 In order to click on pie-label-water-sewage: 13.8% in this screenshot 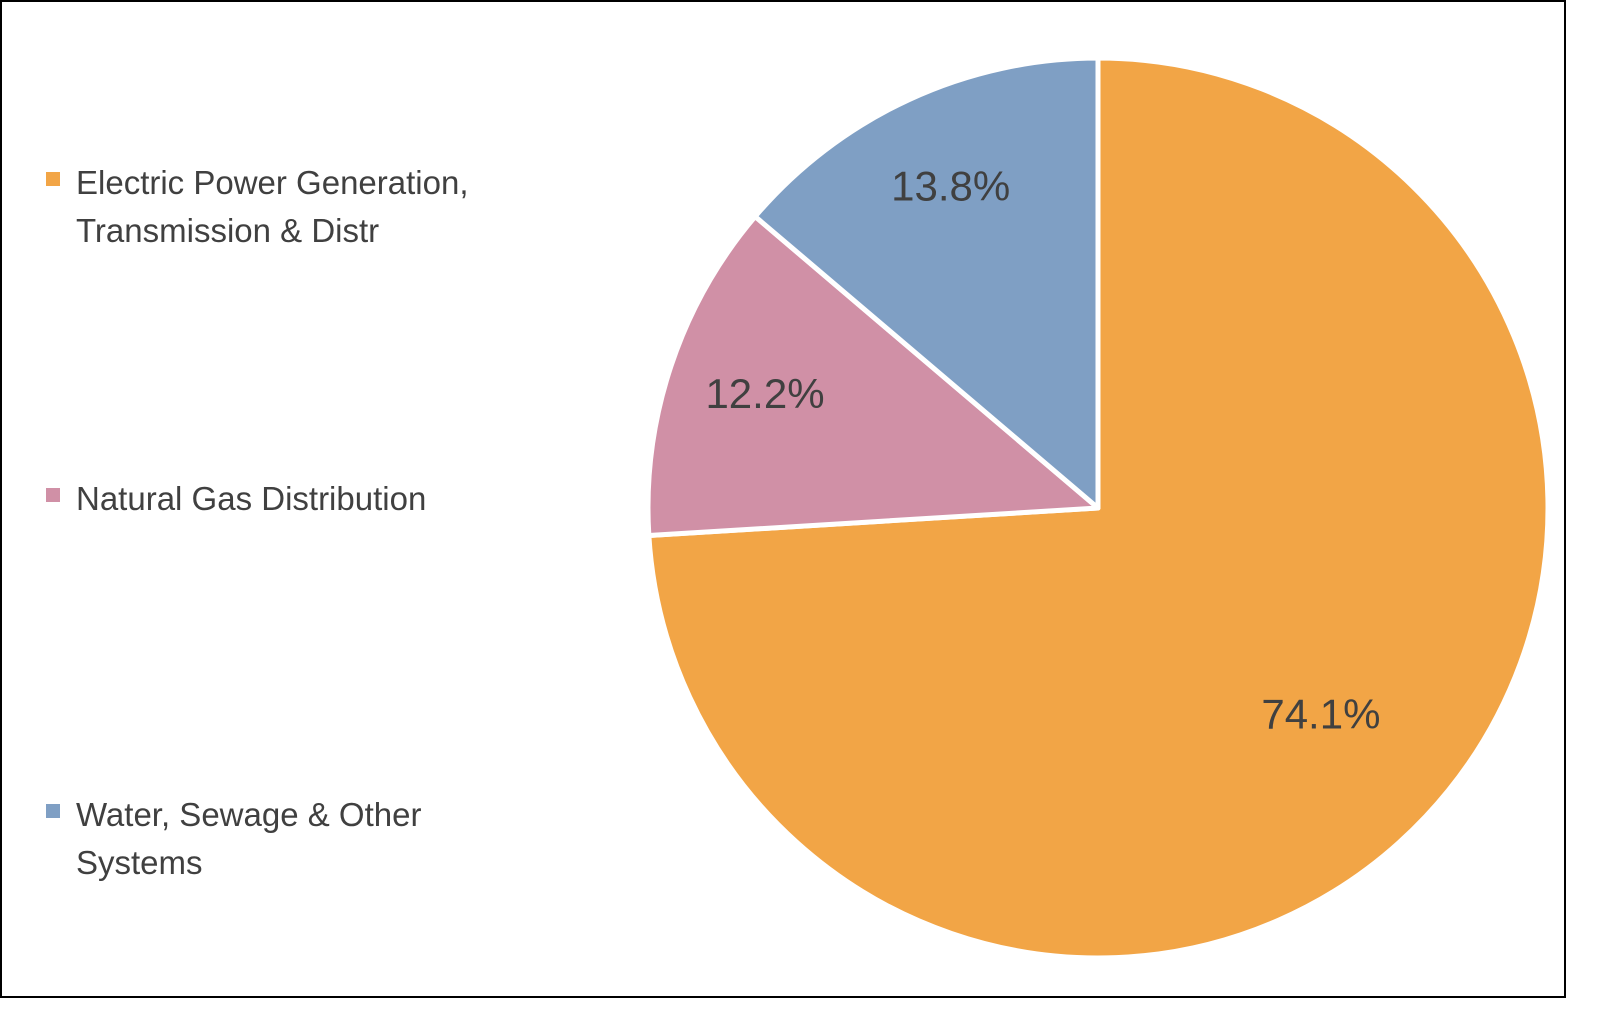, I will do `click(950, 186)`.